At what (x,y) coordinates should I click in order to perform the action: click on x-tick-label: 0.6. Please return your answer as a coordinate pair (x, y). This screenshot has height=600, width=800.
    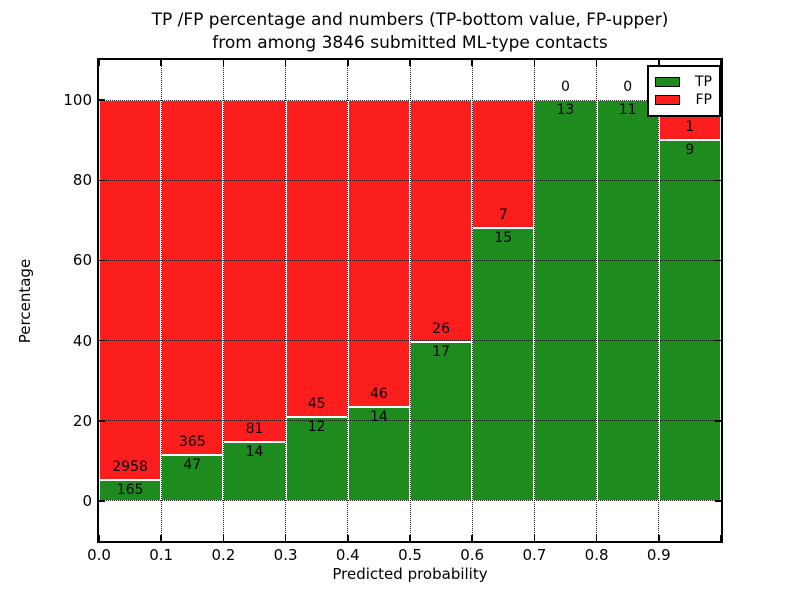
    Looking at the image, I should click on (472, 555).